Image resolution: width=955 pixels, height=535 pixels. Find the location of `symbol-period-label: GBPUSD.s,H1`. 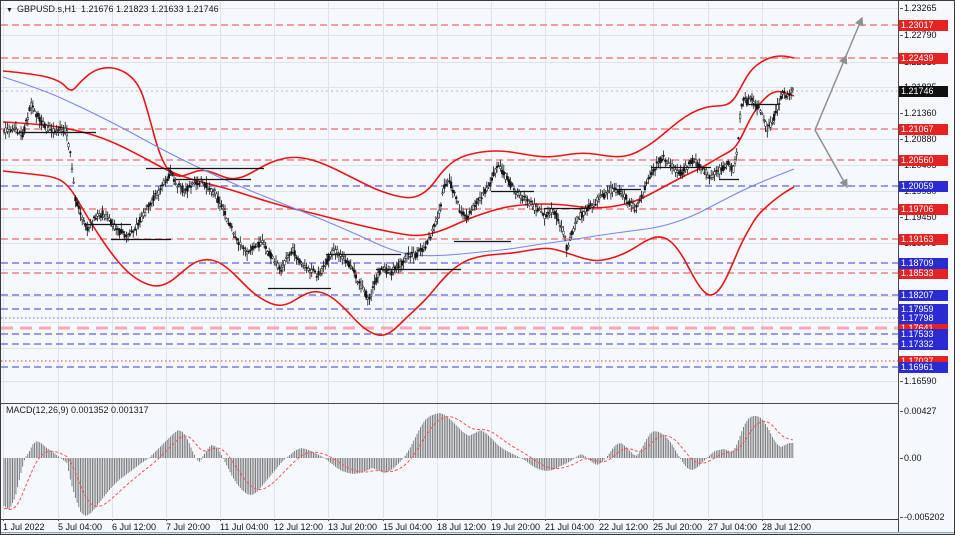

symbol-period-label: GBPUSD.s,H1 is located at coordinates (46, 9).